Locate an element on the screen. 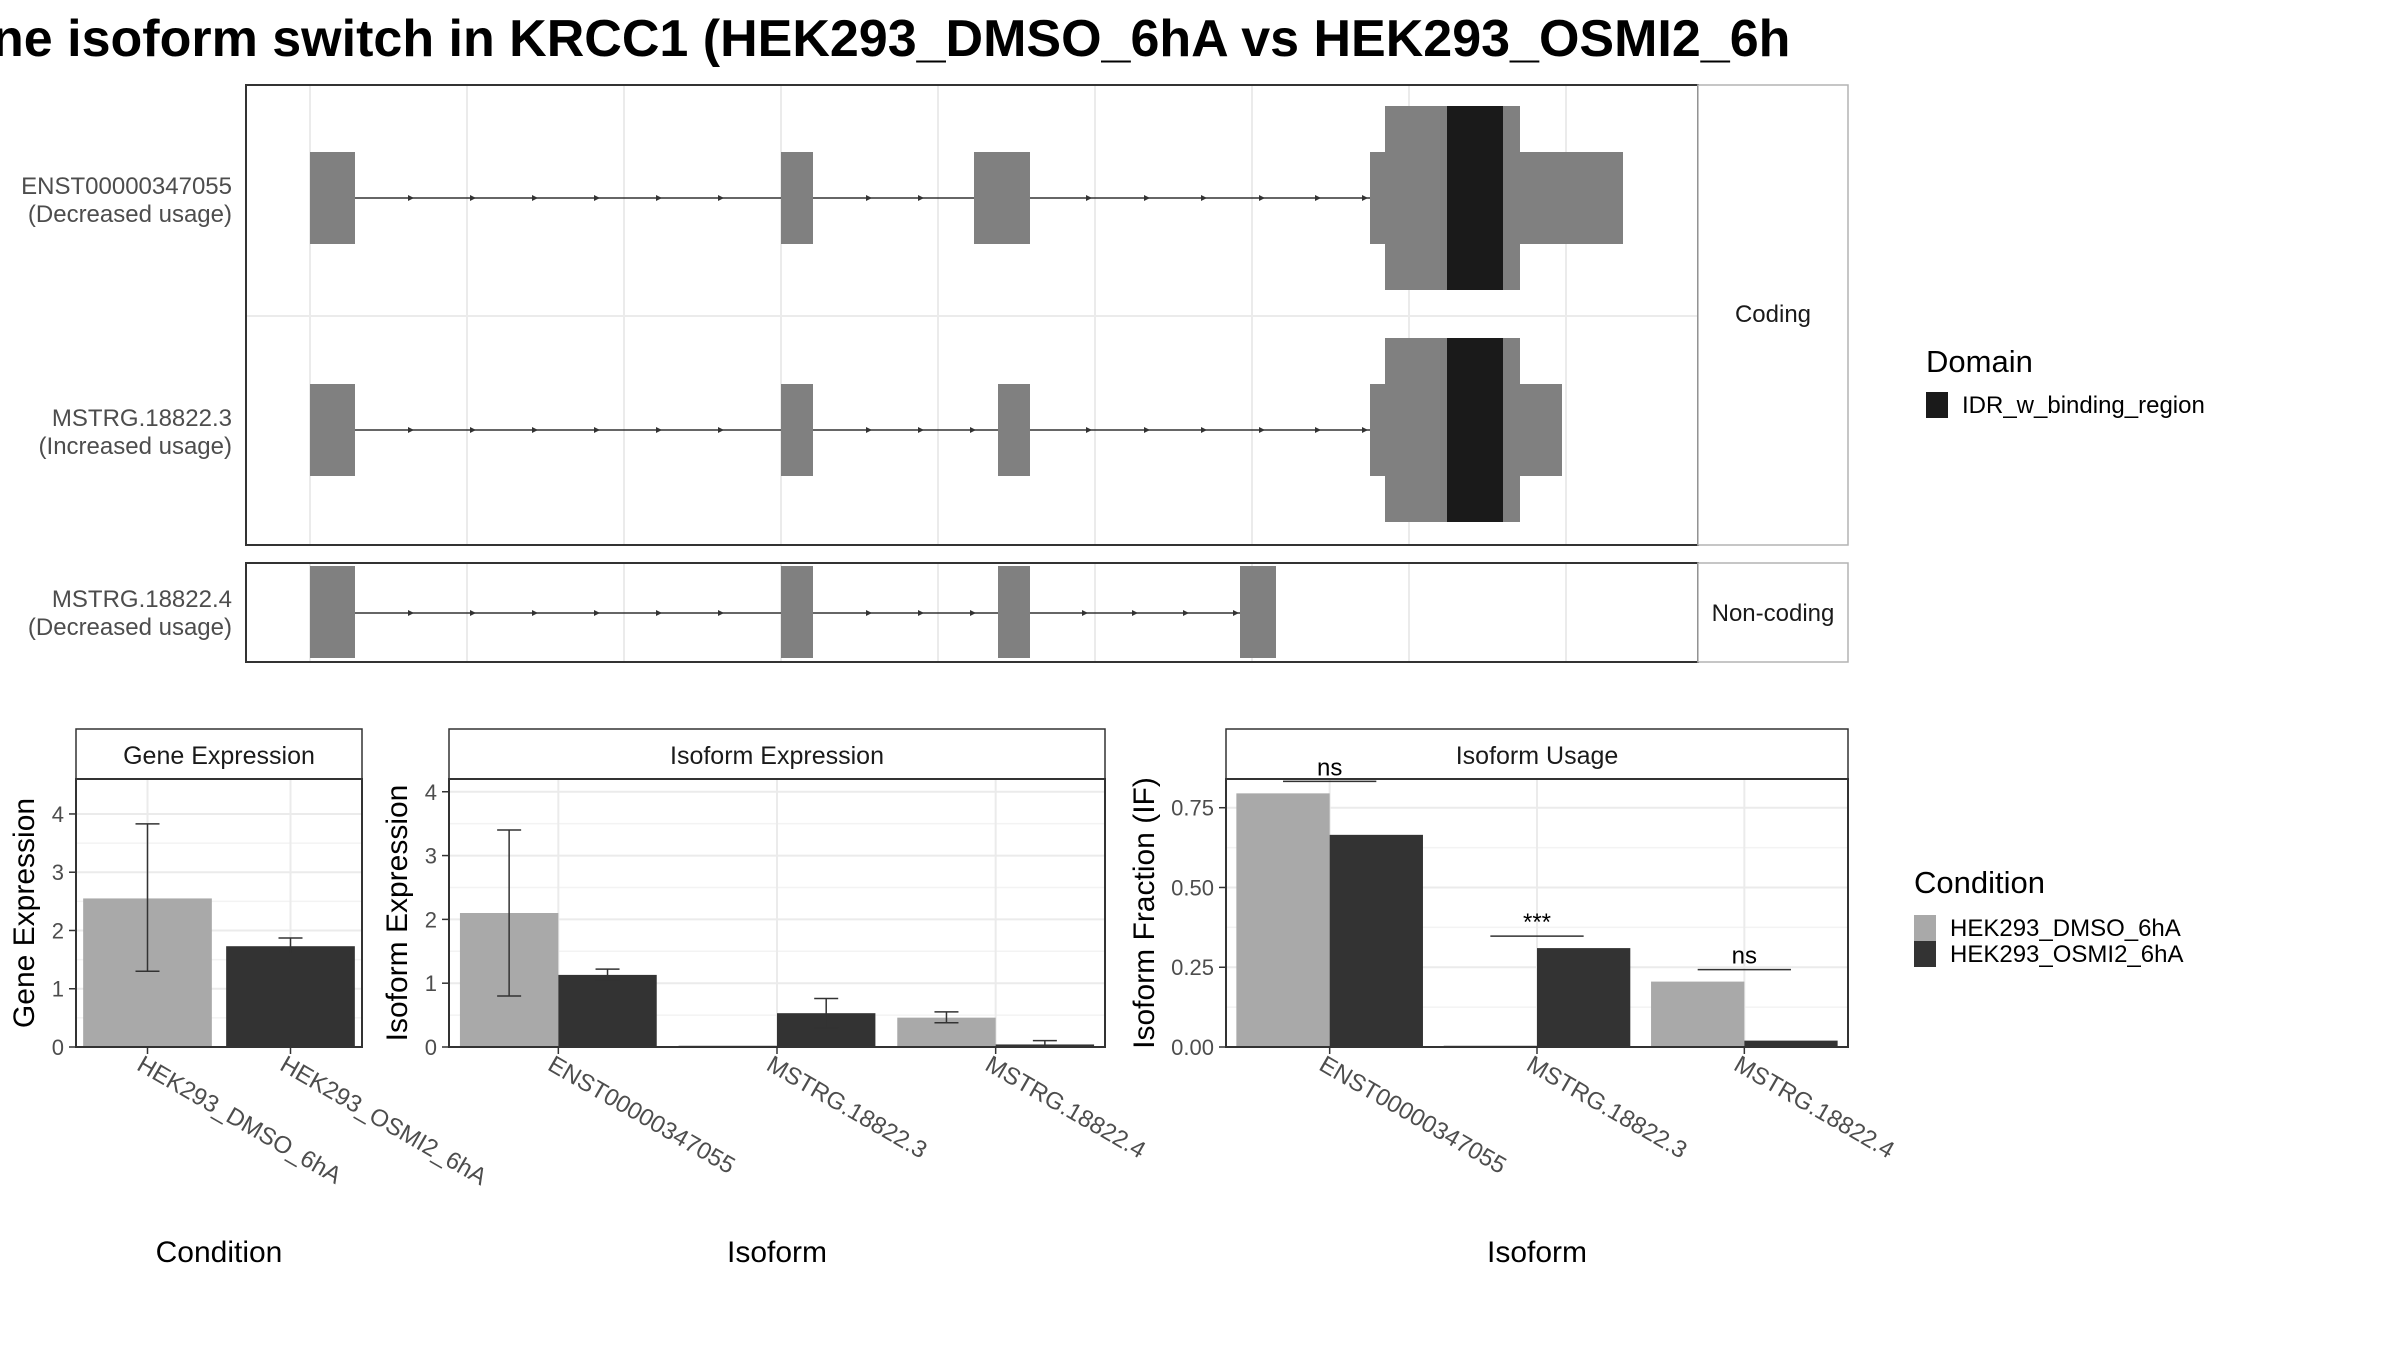  condition-legend-title: Condition is located at coordinates (1979, 882).